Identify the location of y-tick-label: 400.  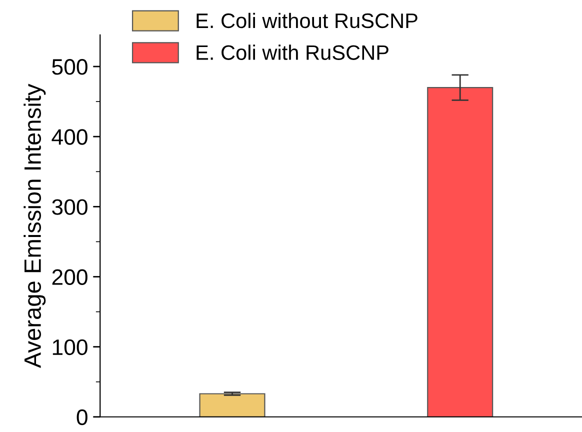
(70, 137).